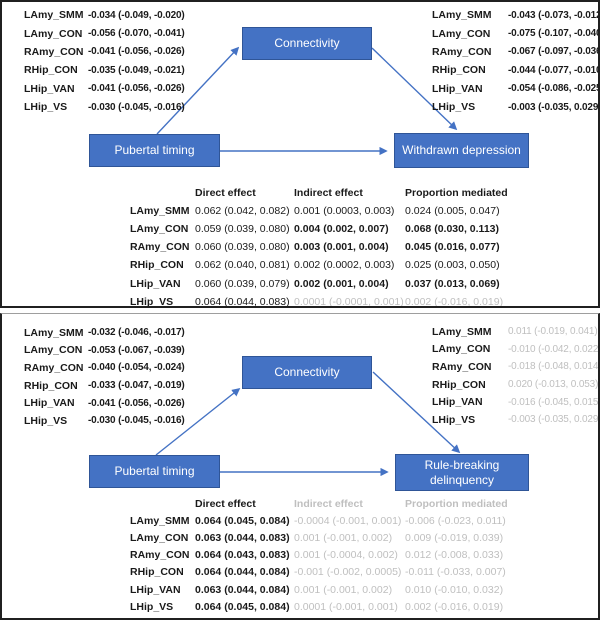 The width and height of the screenshot is (600, 620). Describe the element at coordinates (225, 193) in the screenshot. I see `column-header-direct: Direct effect` at that location.